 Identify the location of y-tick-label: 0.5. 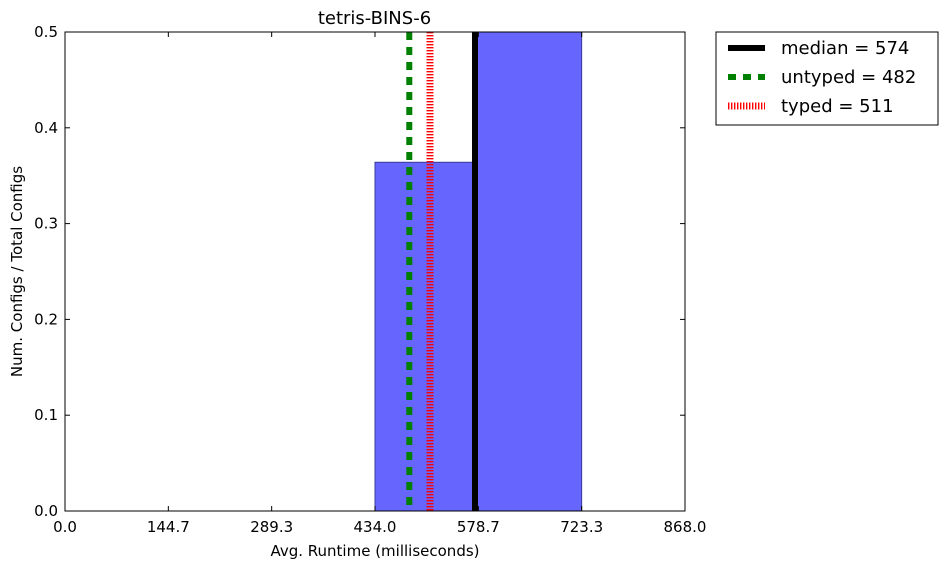
(46, 32).